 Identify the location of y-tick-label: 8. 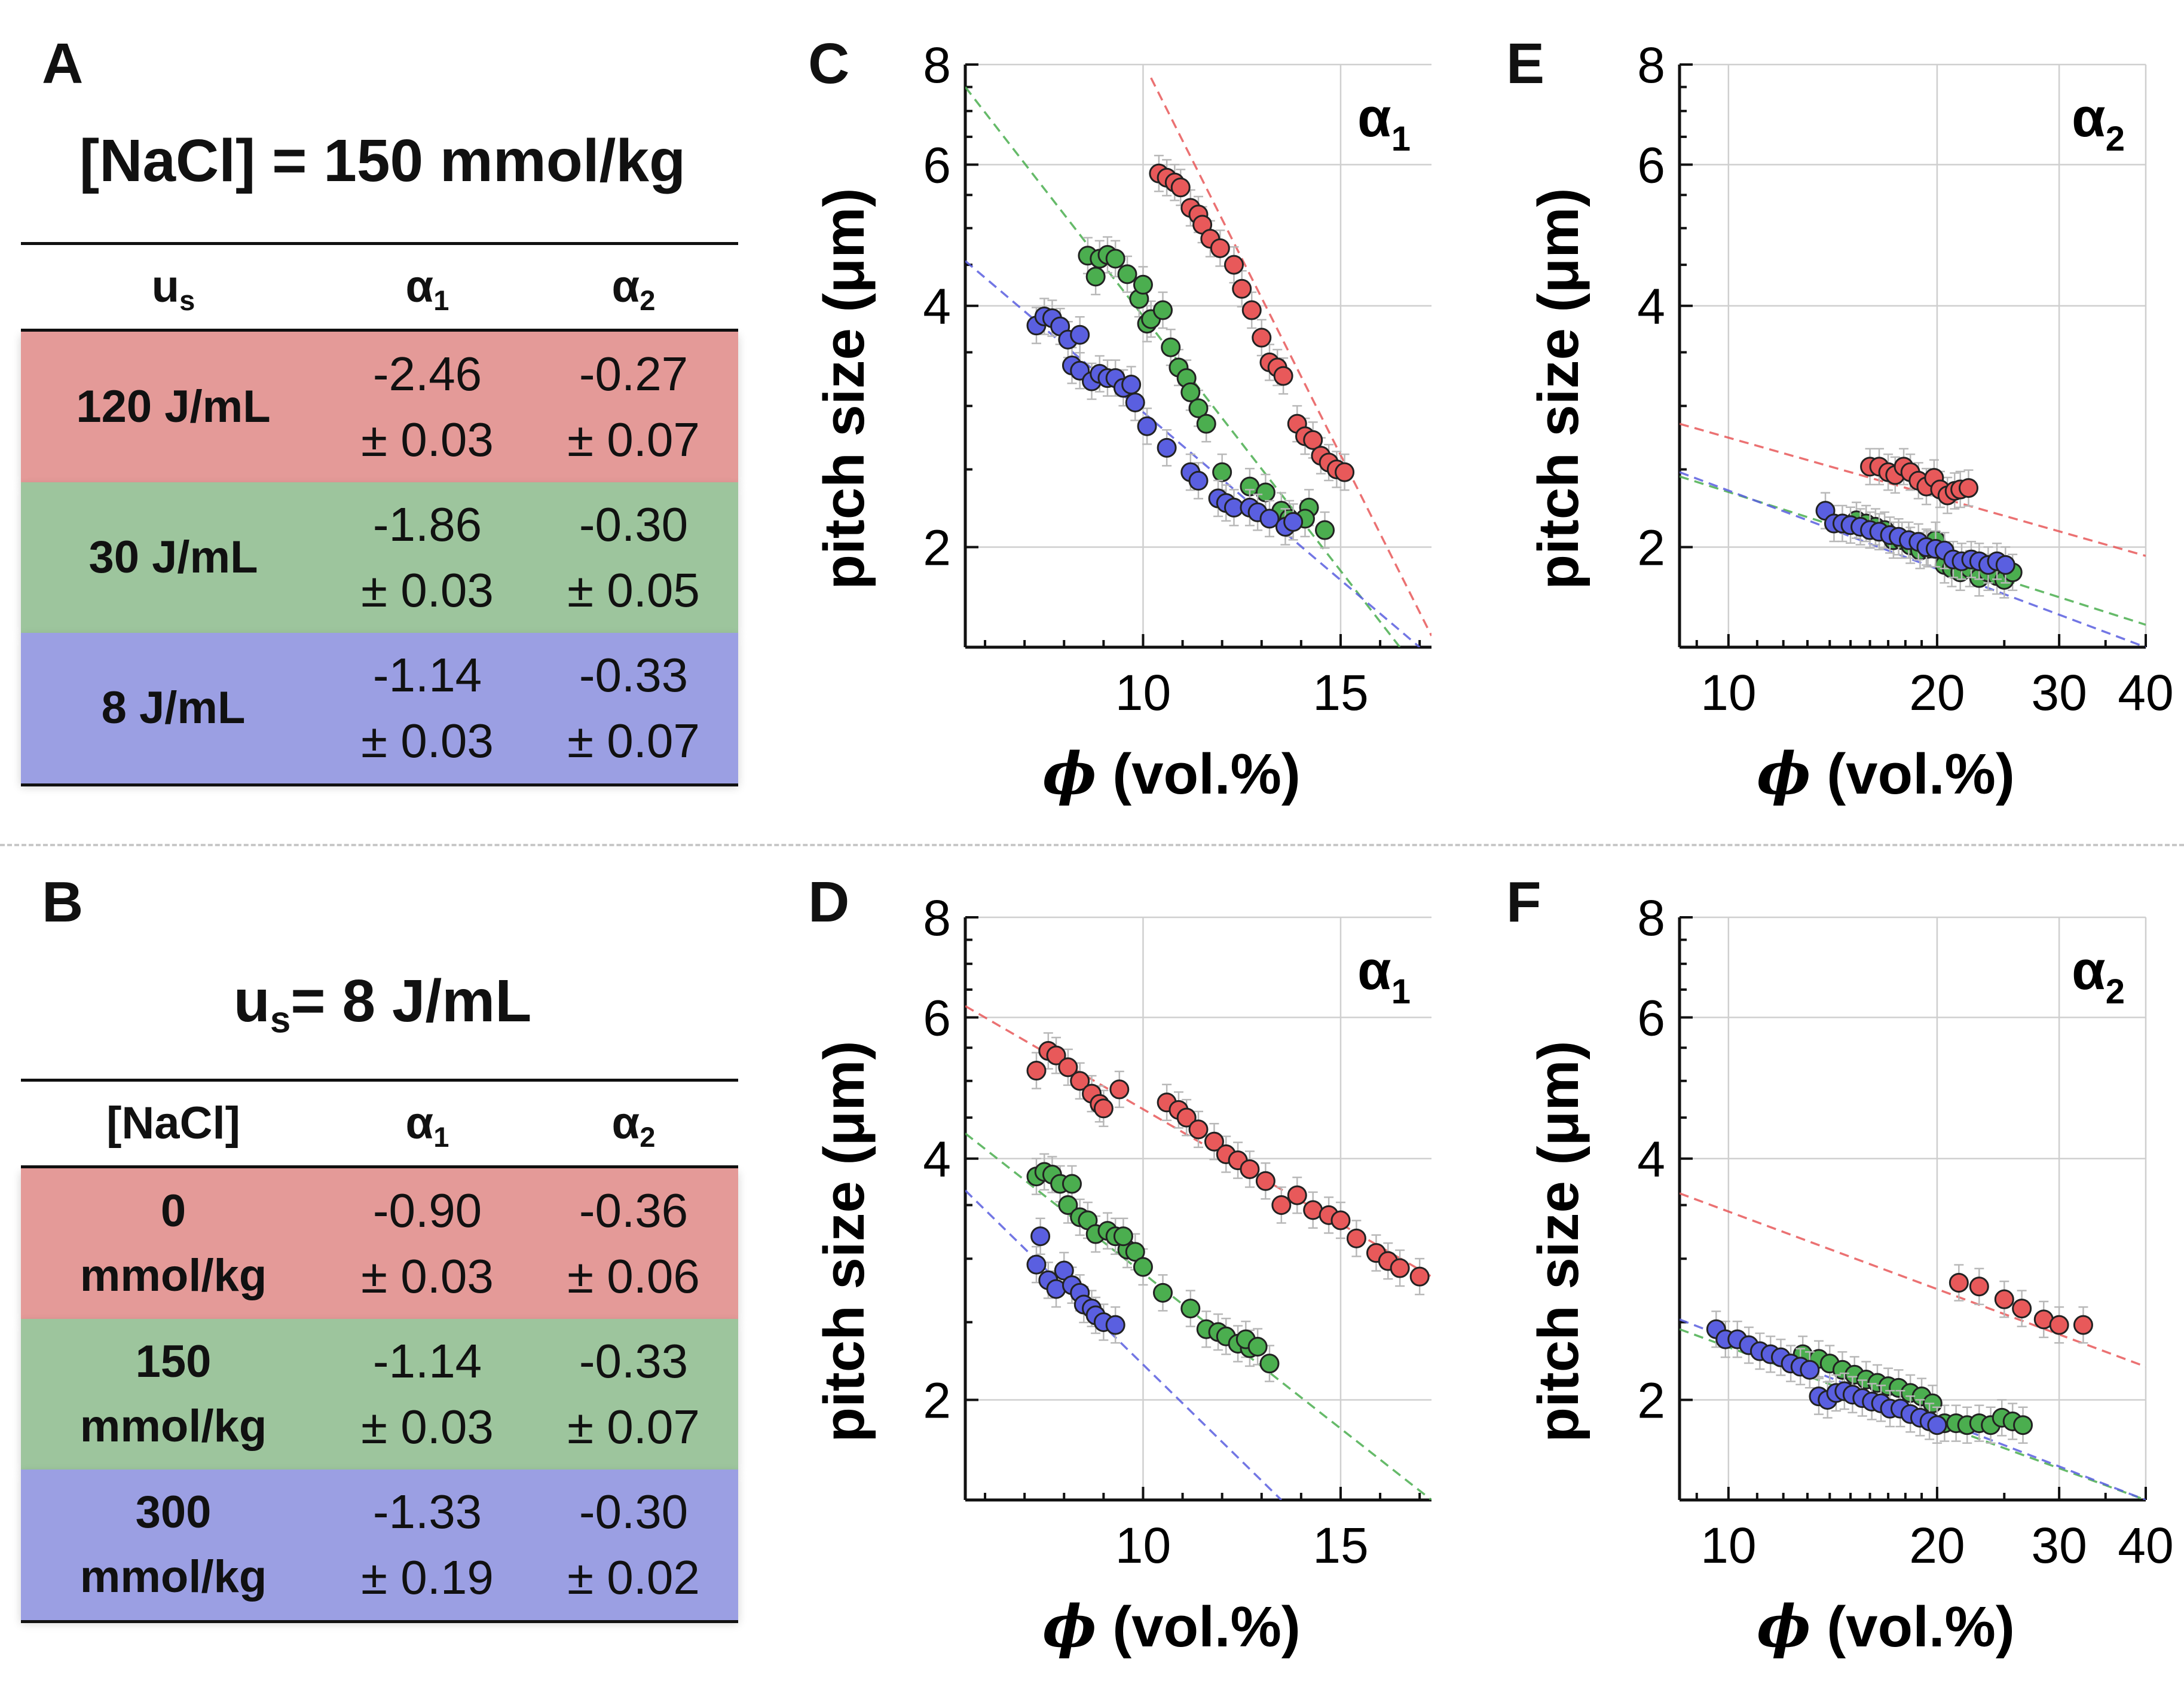
(1651, 65).